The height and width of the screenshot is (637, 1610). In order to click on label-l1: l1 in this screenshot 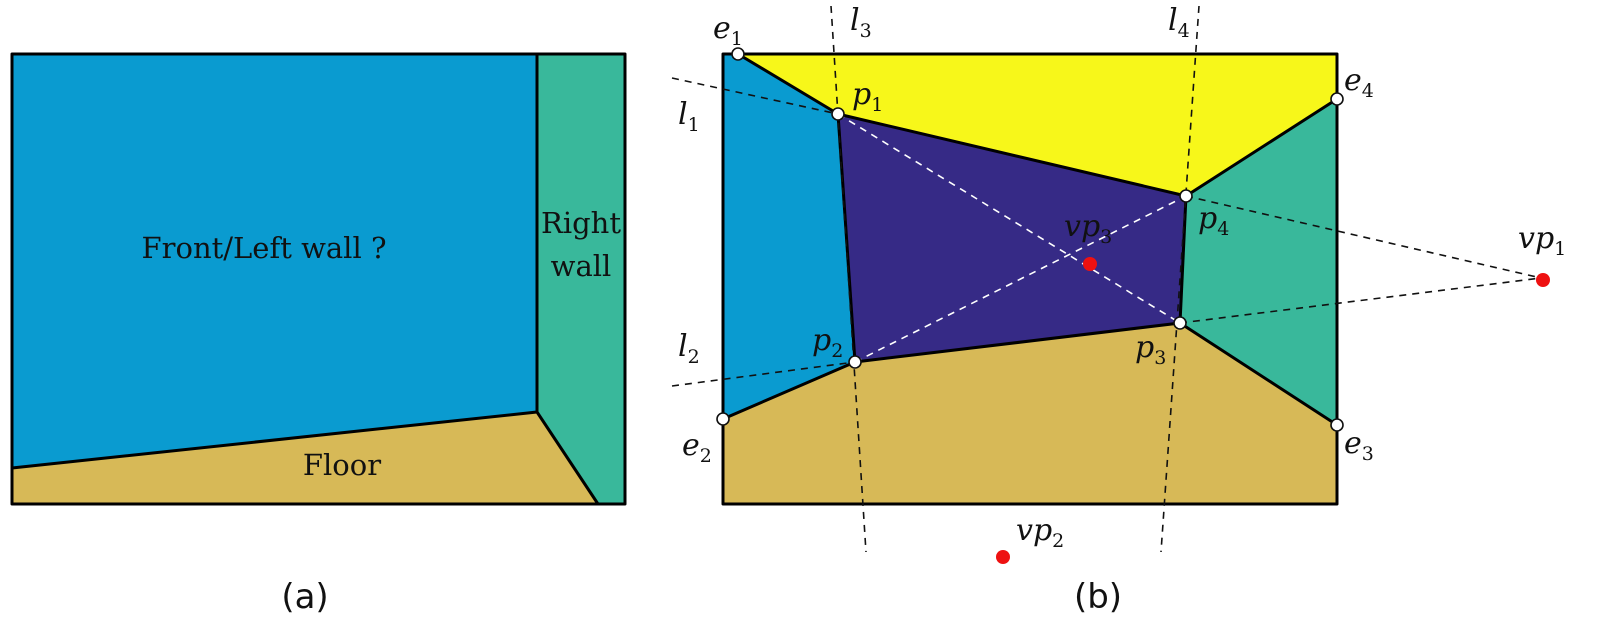, I will do `click(689, 116)`.